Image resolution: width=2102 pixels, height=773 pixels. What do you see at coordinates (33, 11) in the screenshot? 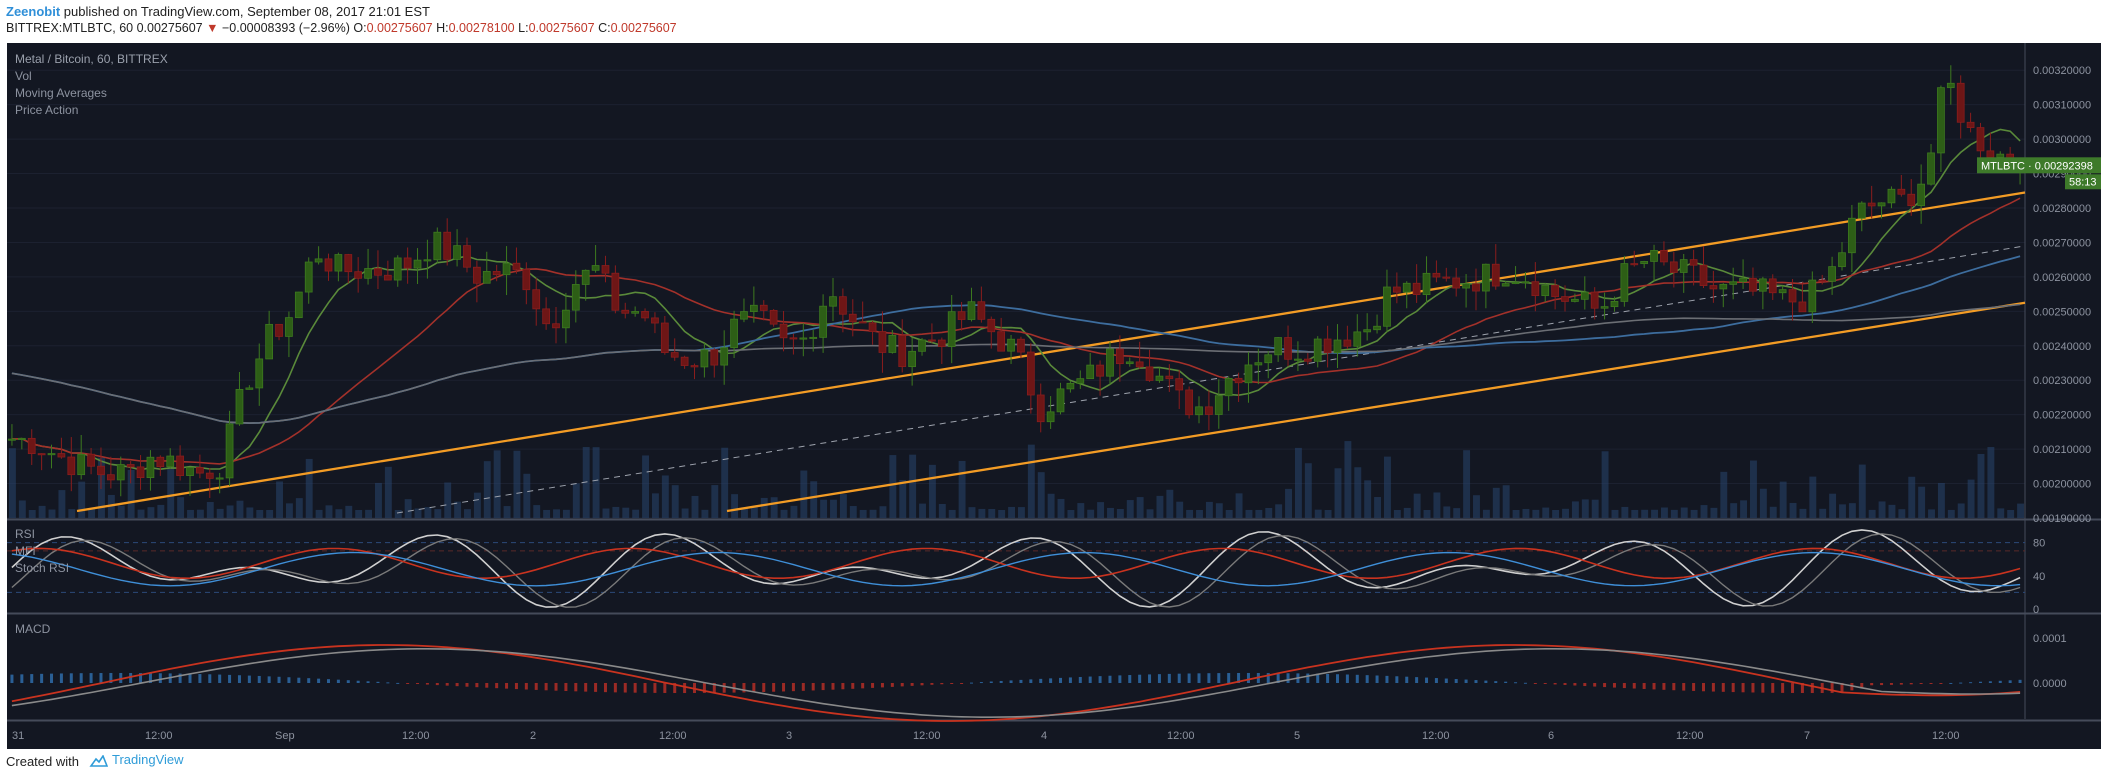
I see `author-link: Zeenobit` at bounding box center [33, 11].